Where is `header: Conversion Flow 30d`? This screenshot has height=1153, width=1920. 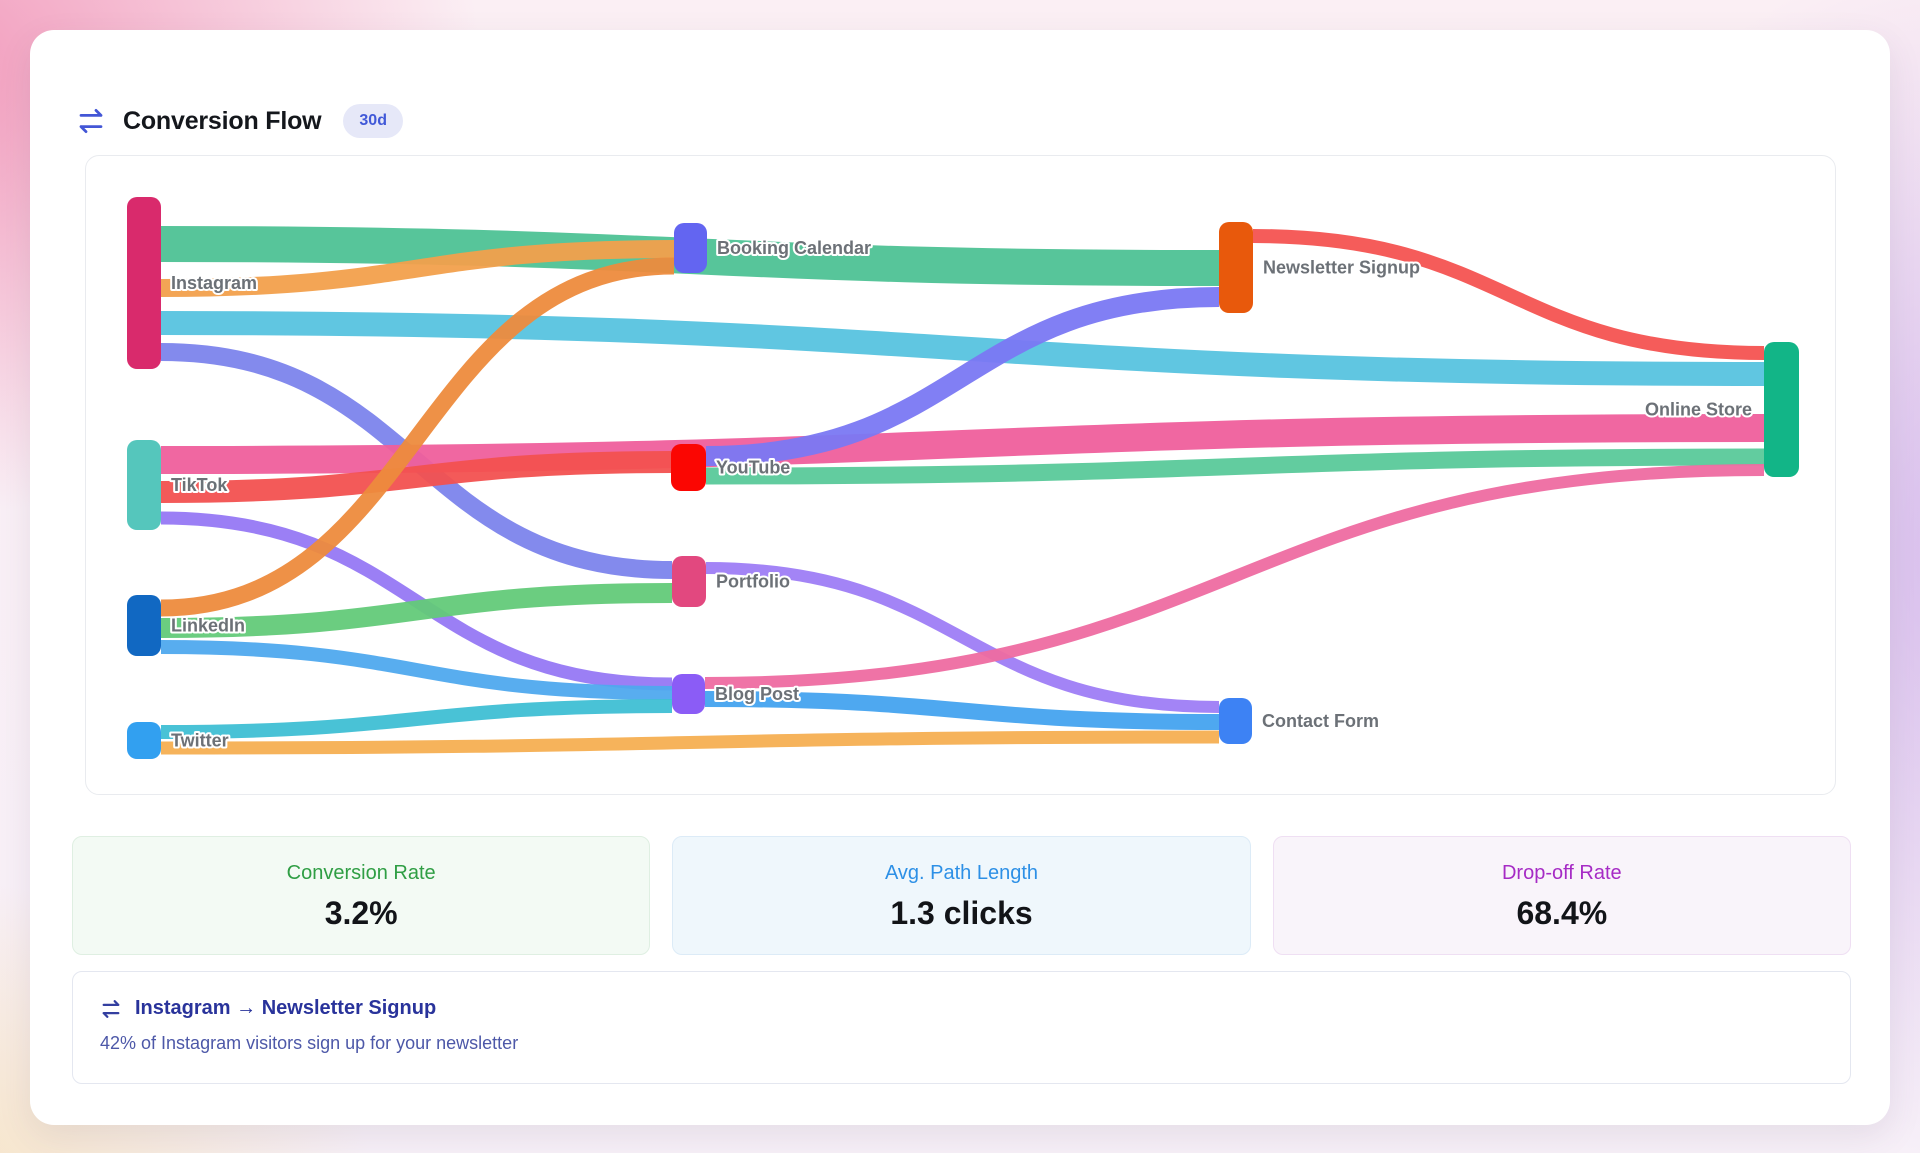 header: Conversion Flow 30d is located at coordinates (239, 121).